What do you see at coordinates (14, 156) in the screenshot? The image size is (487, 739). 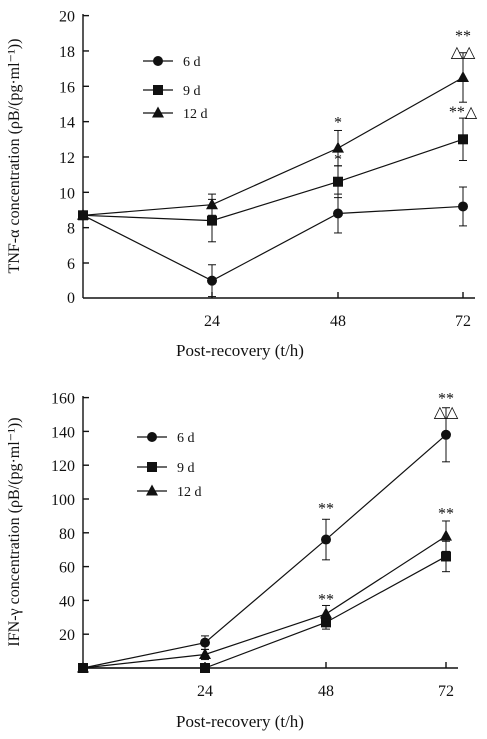 I see `y-axis-label: TNF-α concentration (ρB/(pg·ml⁻¹))` at bounding box center [14, 156].